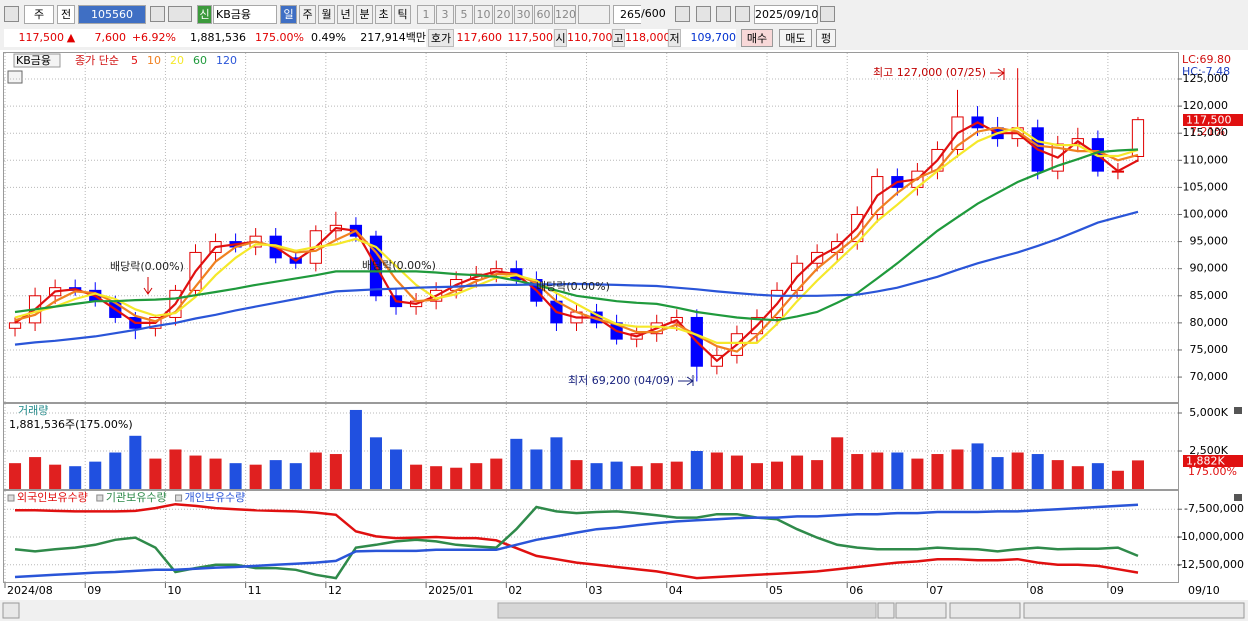 This screenshot has width=1248, height=621. What do you see at coordinates (1206, 132) in the screenshot?
I see `y-tick-label: 115,000` at bounding box center [1206, 132].